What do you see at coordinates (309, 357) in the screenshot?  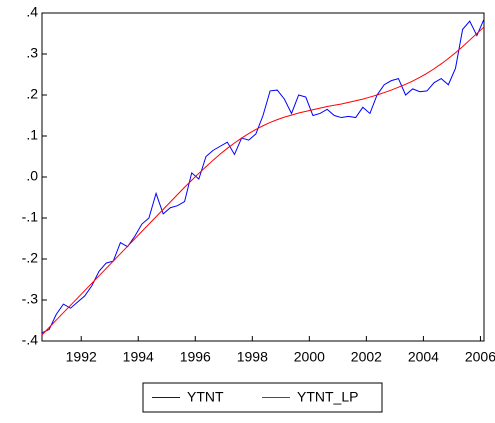 I see `x-tick-label: 2000` at bounding box center [309, 357].